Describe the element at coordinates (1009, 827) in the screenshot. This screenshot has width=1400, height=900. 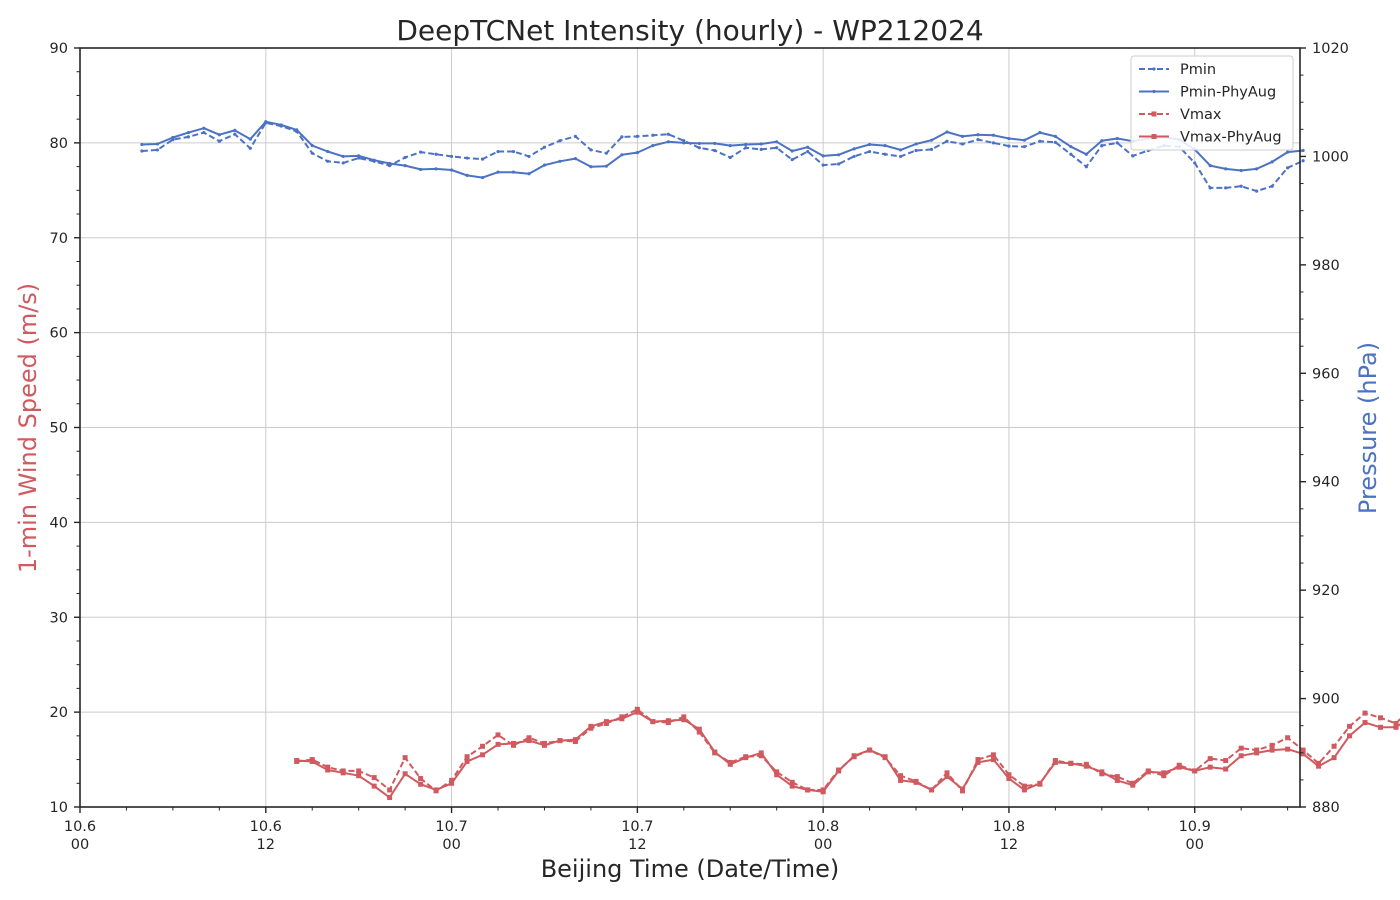
I see `x-tick-label-date: 10.8` at that location.